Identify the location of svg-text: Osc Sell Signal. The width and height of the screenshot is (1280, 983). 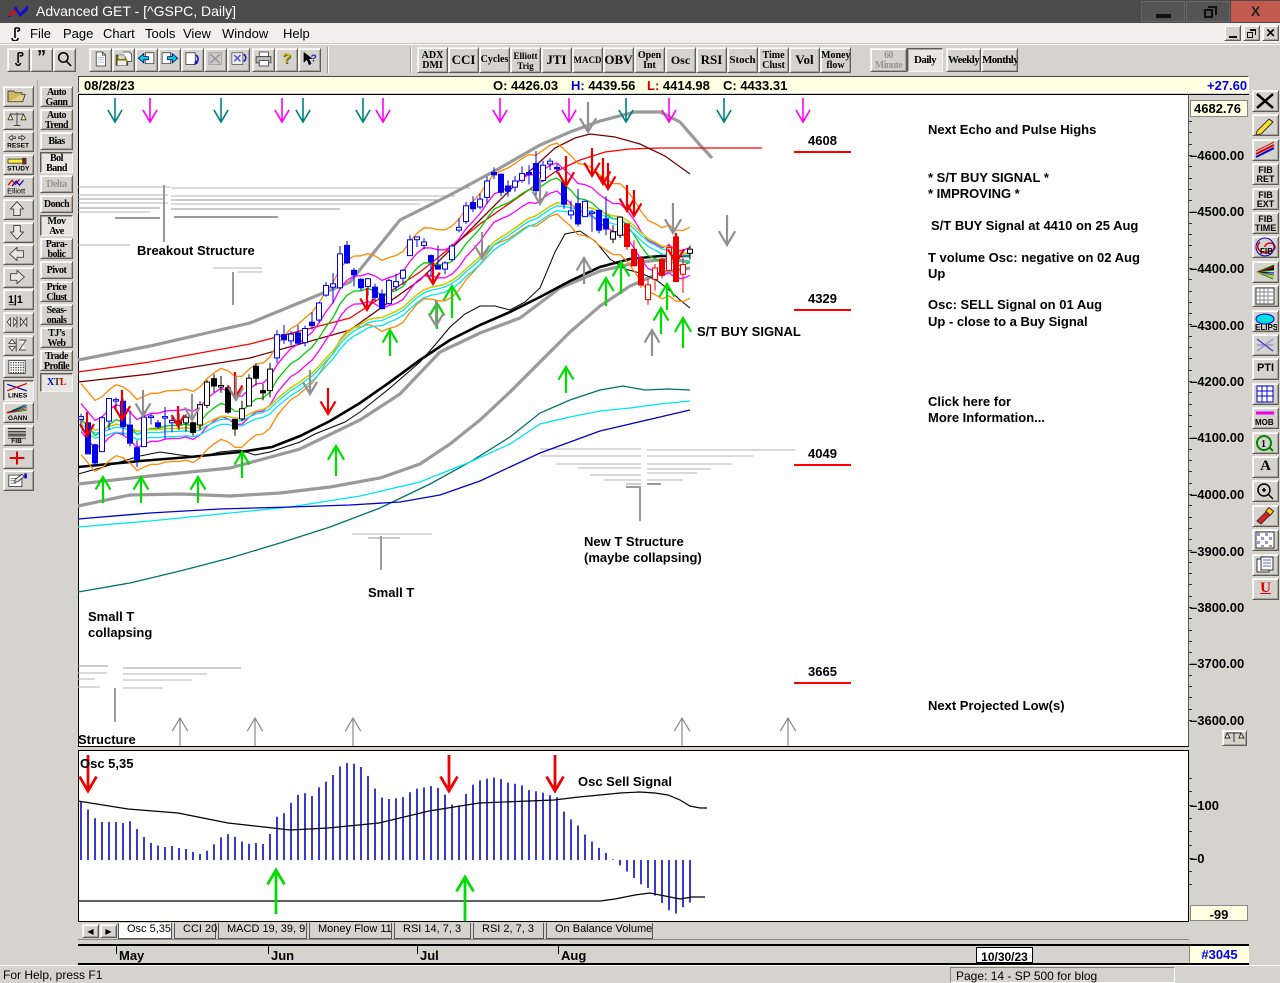
(625, 781).